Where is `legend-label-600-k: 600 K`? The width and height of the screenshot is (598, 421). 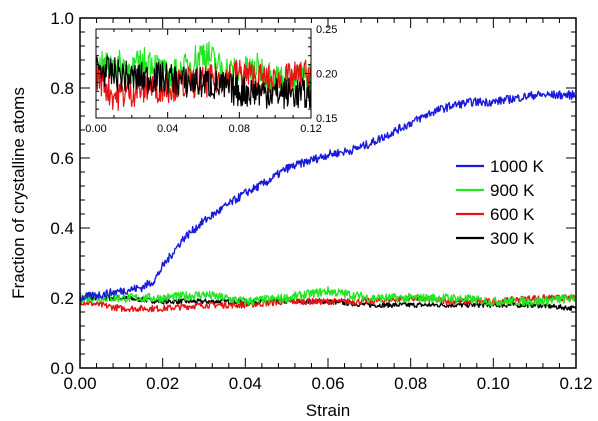
legend-label-600-k: 600 K is located at coordinates (512, 214).